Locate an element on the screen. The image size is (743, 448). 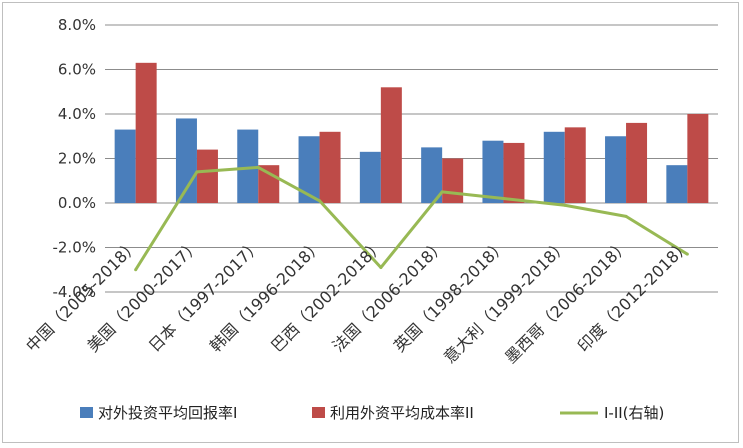
legend-swatch-return is located at coordinates (86, 412).